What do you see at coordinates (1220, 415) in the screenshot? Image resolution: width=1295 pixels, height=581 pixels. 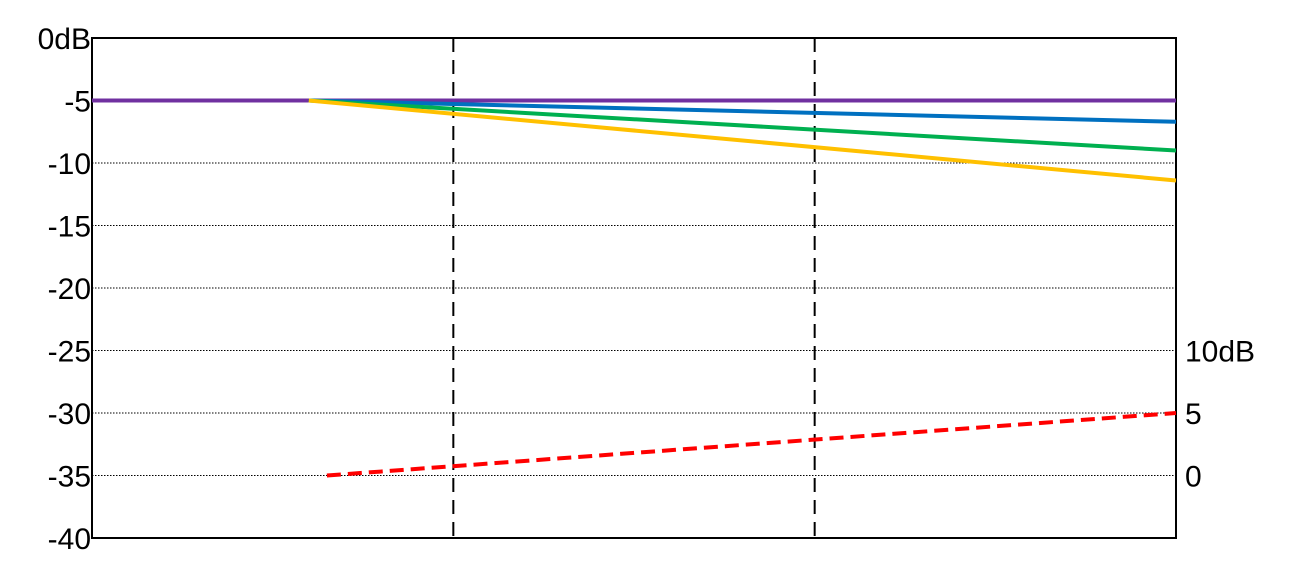 I see `right-axis-tick-labels: 10dB 5 0` at bounding box center [1220, 415].